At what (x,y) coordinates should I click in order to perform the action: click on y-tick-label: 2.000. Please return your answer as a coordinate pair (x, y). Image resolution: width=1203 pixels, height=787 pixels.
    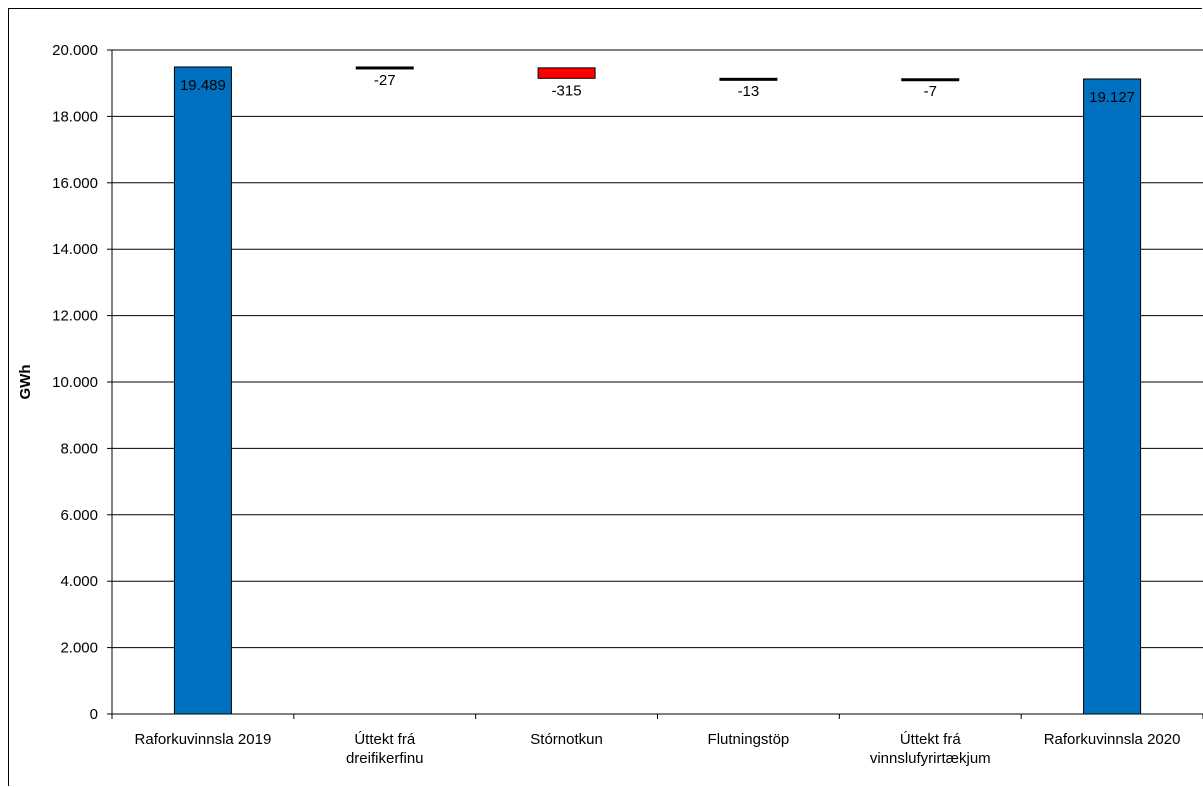
    Looking at the image, I should click on (79, 648).